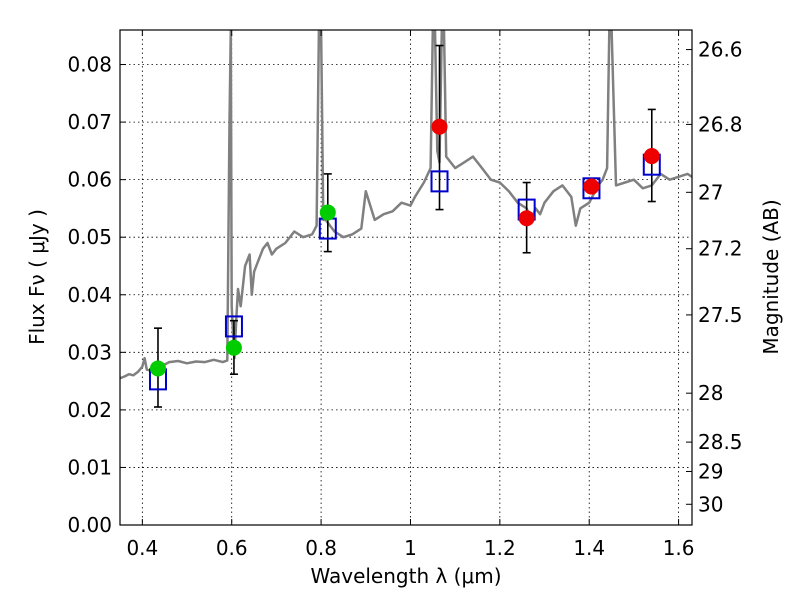 This screenshot has width=800, height=600. What do you see at coordinates (89, 180) in the screenshot?
I see `y-tick-label: 0.06` at bounding box center [89, 180].